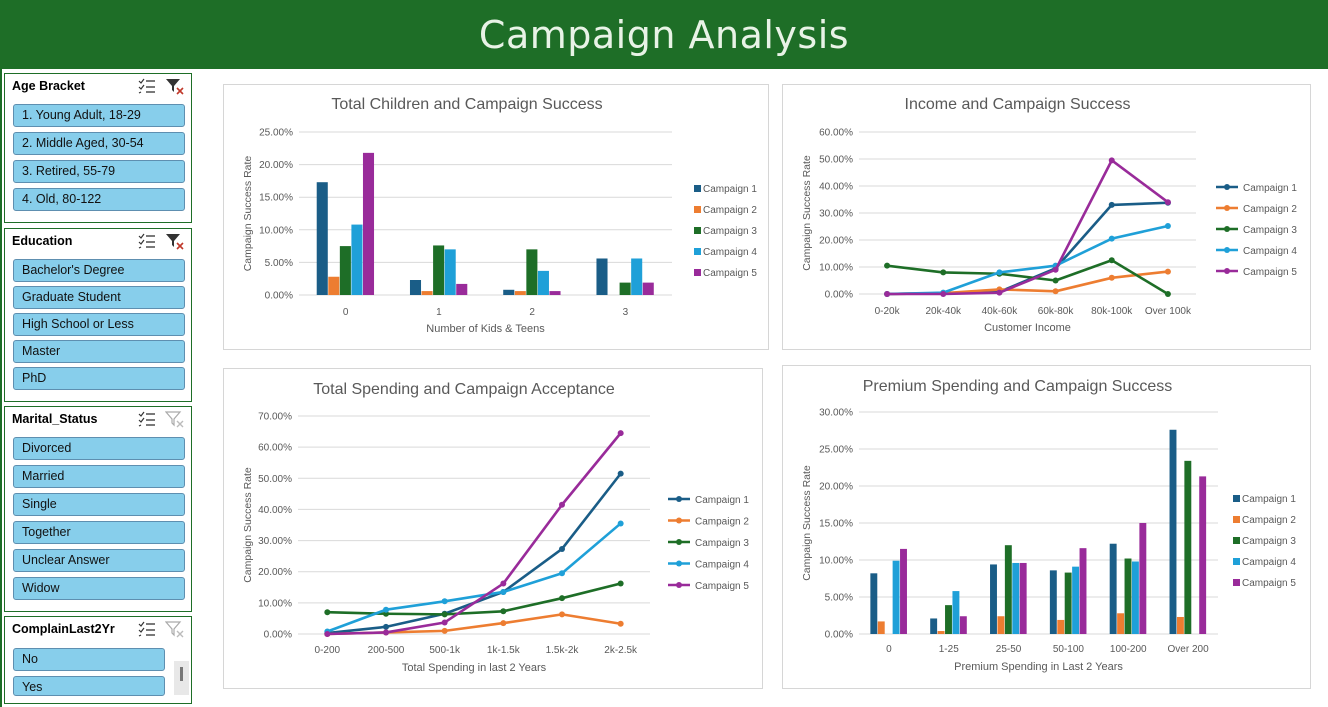 The image size is (1328, 707). I want to click on x-tick-label: 1k-1.5k, so click(504, 650).